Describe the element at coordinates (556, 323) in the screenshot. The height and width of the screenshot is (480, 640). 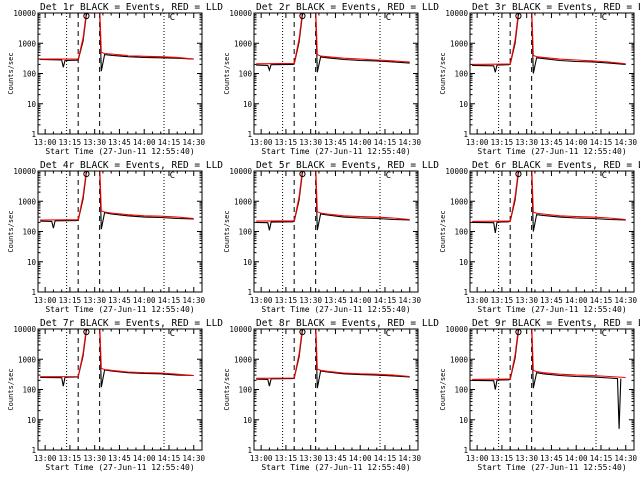
I see `panel-title: Det 9r BLACK = Events, RED = LLD` at that location.